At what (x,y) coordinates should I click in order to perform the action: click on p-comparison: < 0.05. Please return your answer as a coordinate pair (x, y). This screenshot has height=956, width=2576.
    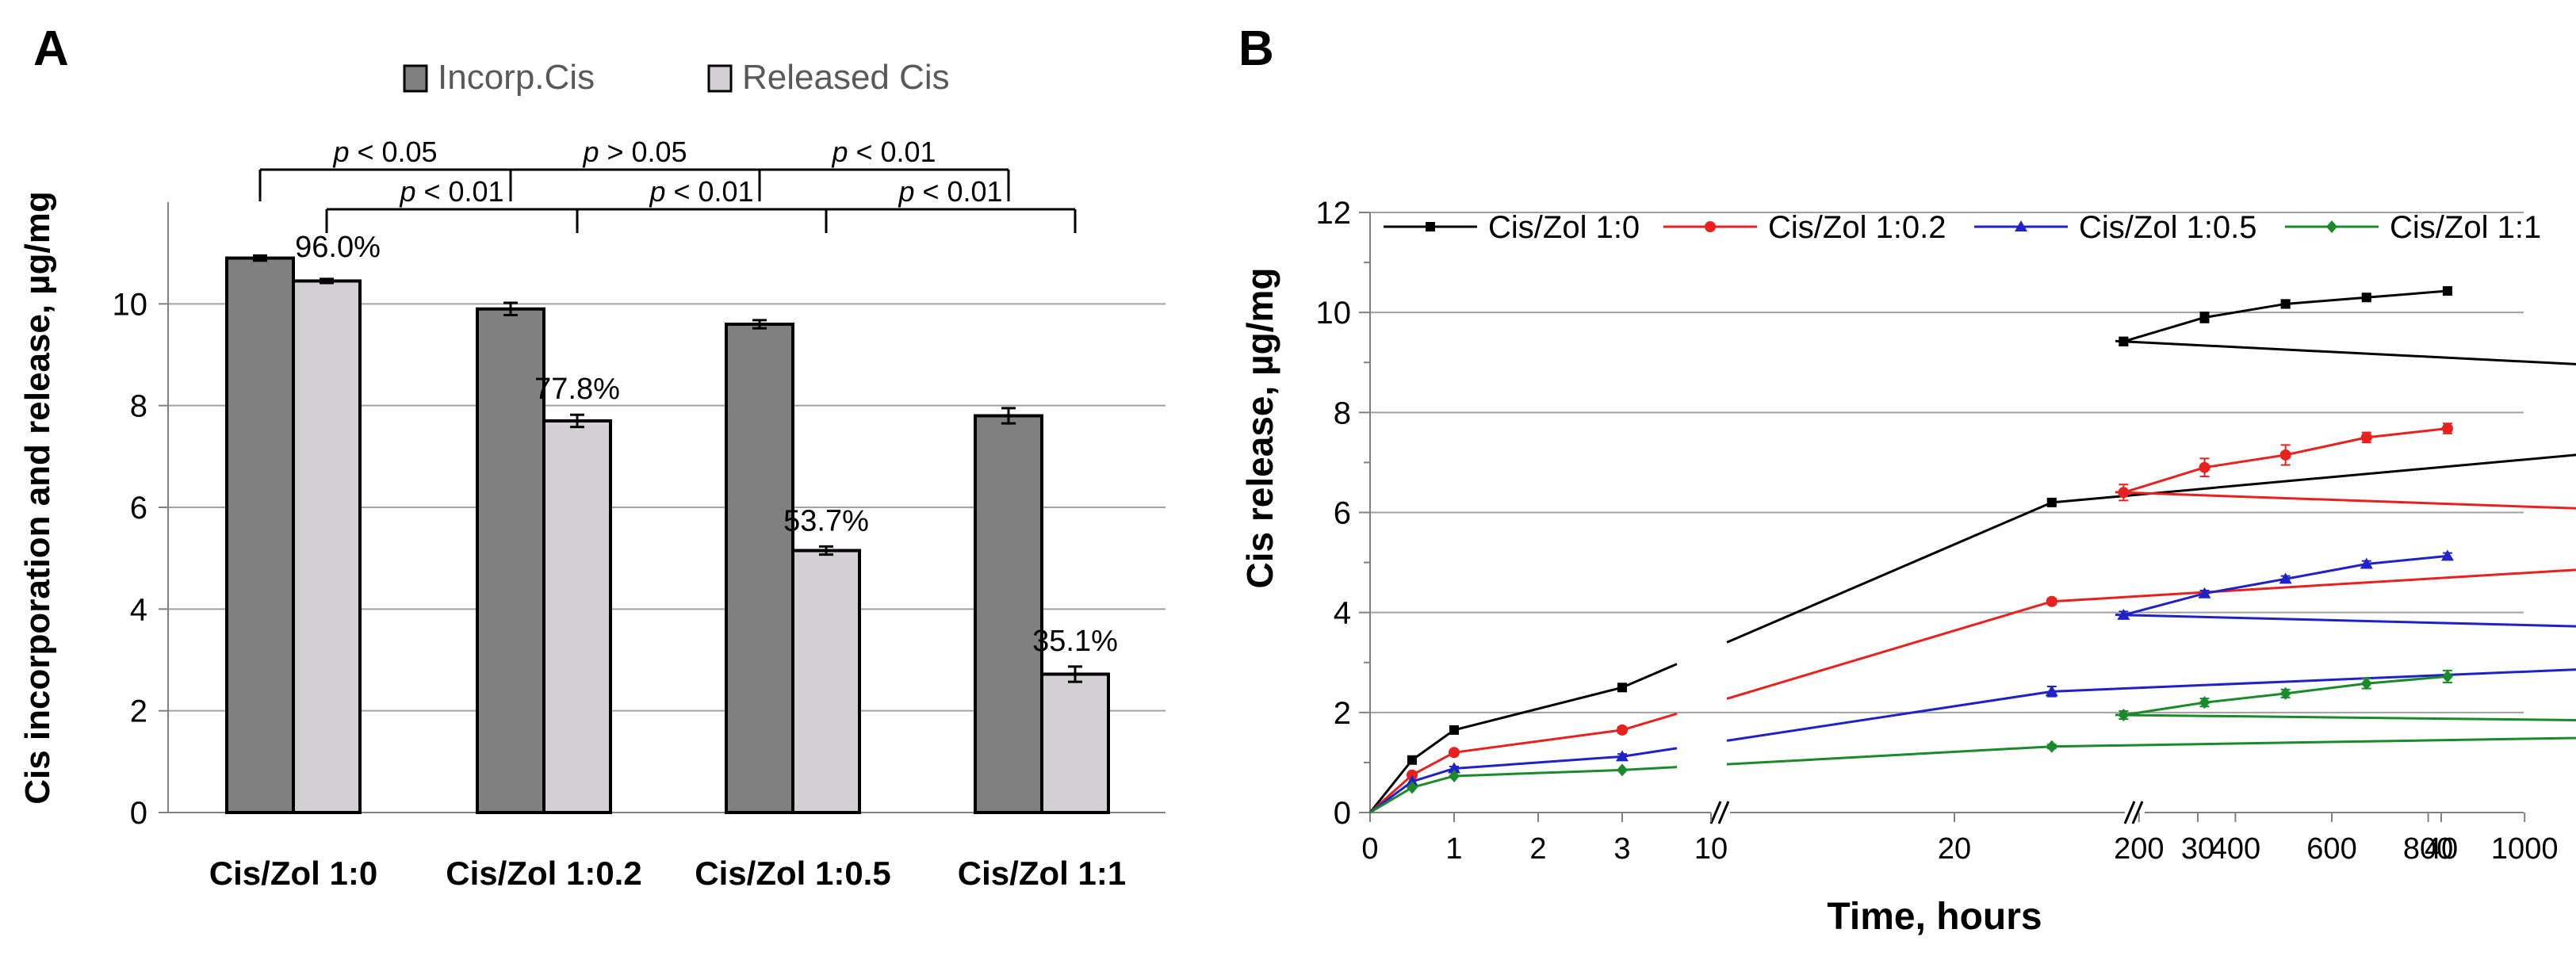
    Looking at the image, I should click on (393, 152).